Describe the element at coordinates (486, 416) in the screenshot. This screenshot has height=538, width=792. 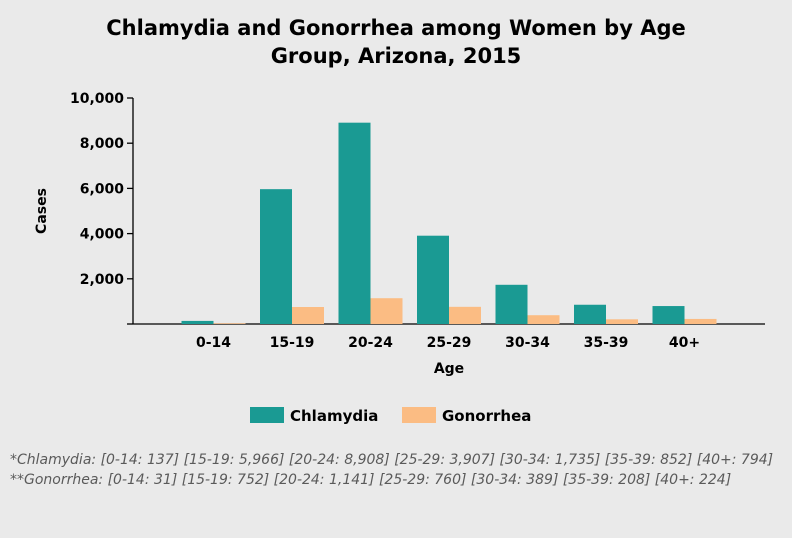
I see `legend-label-gonorrhea: Gonorrhea` at that location.